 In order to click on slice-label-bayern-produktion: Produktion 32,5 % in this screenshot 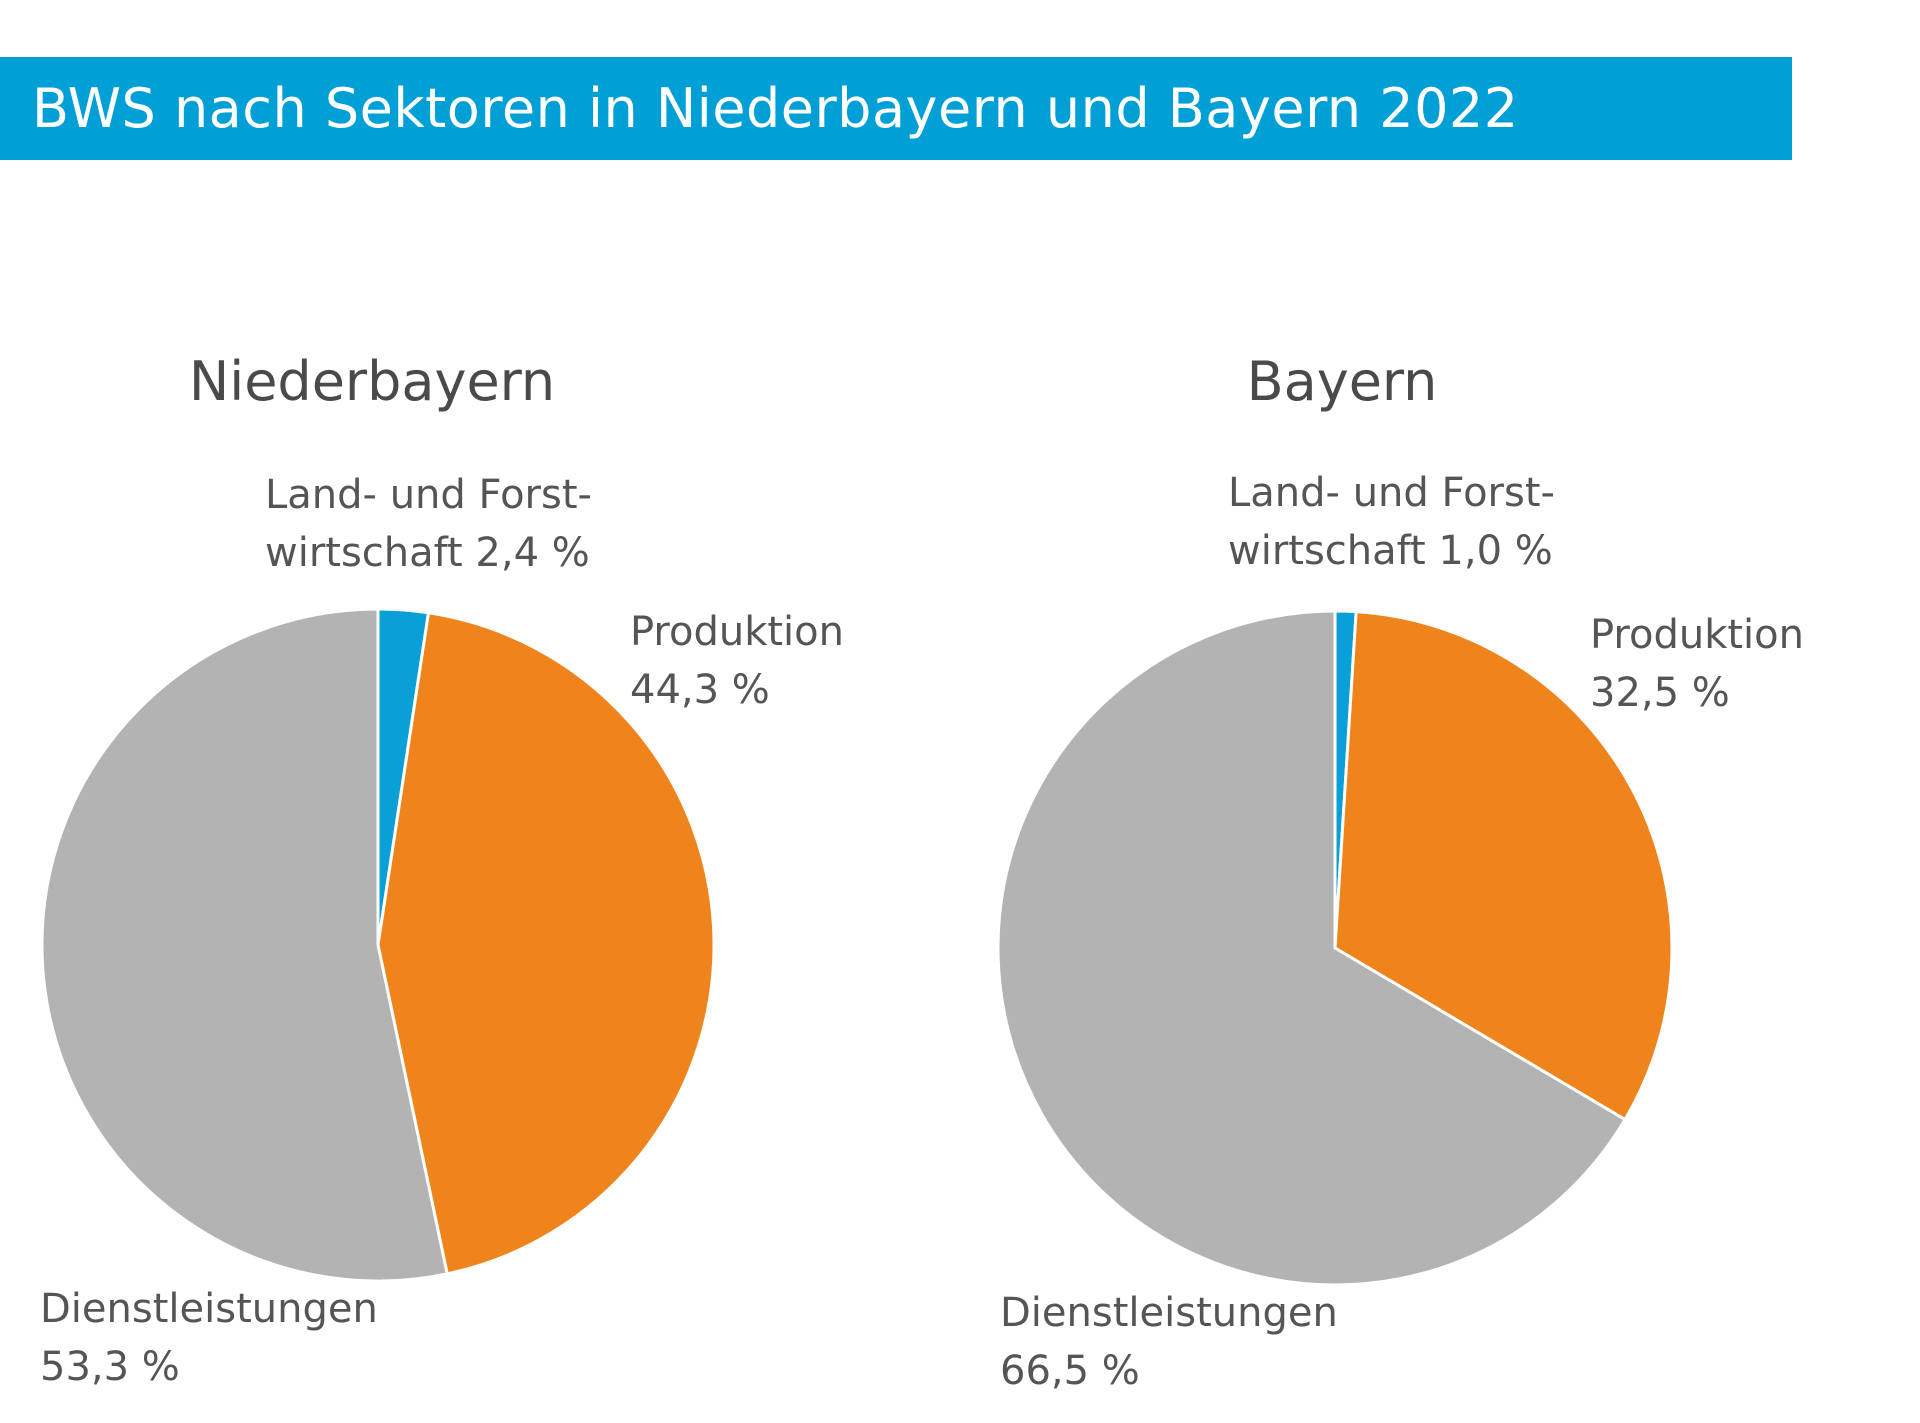, I will do `click(1697, 664)`.